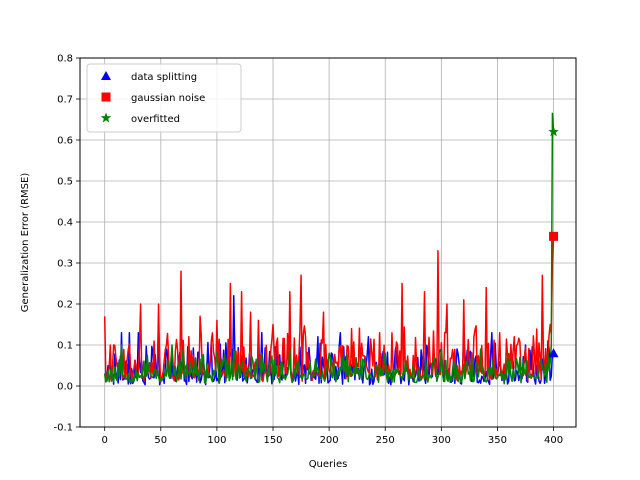 The image size is (640, 480). I want to click on x-tick-label: 50, so click(160, 440).